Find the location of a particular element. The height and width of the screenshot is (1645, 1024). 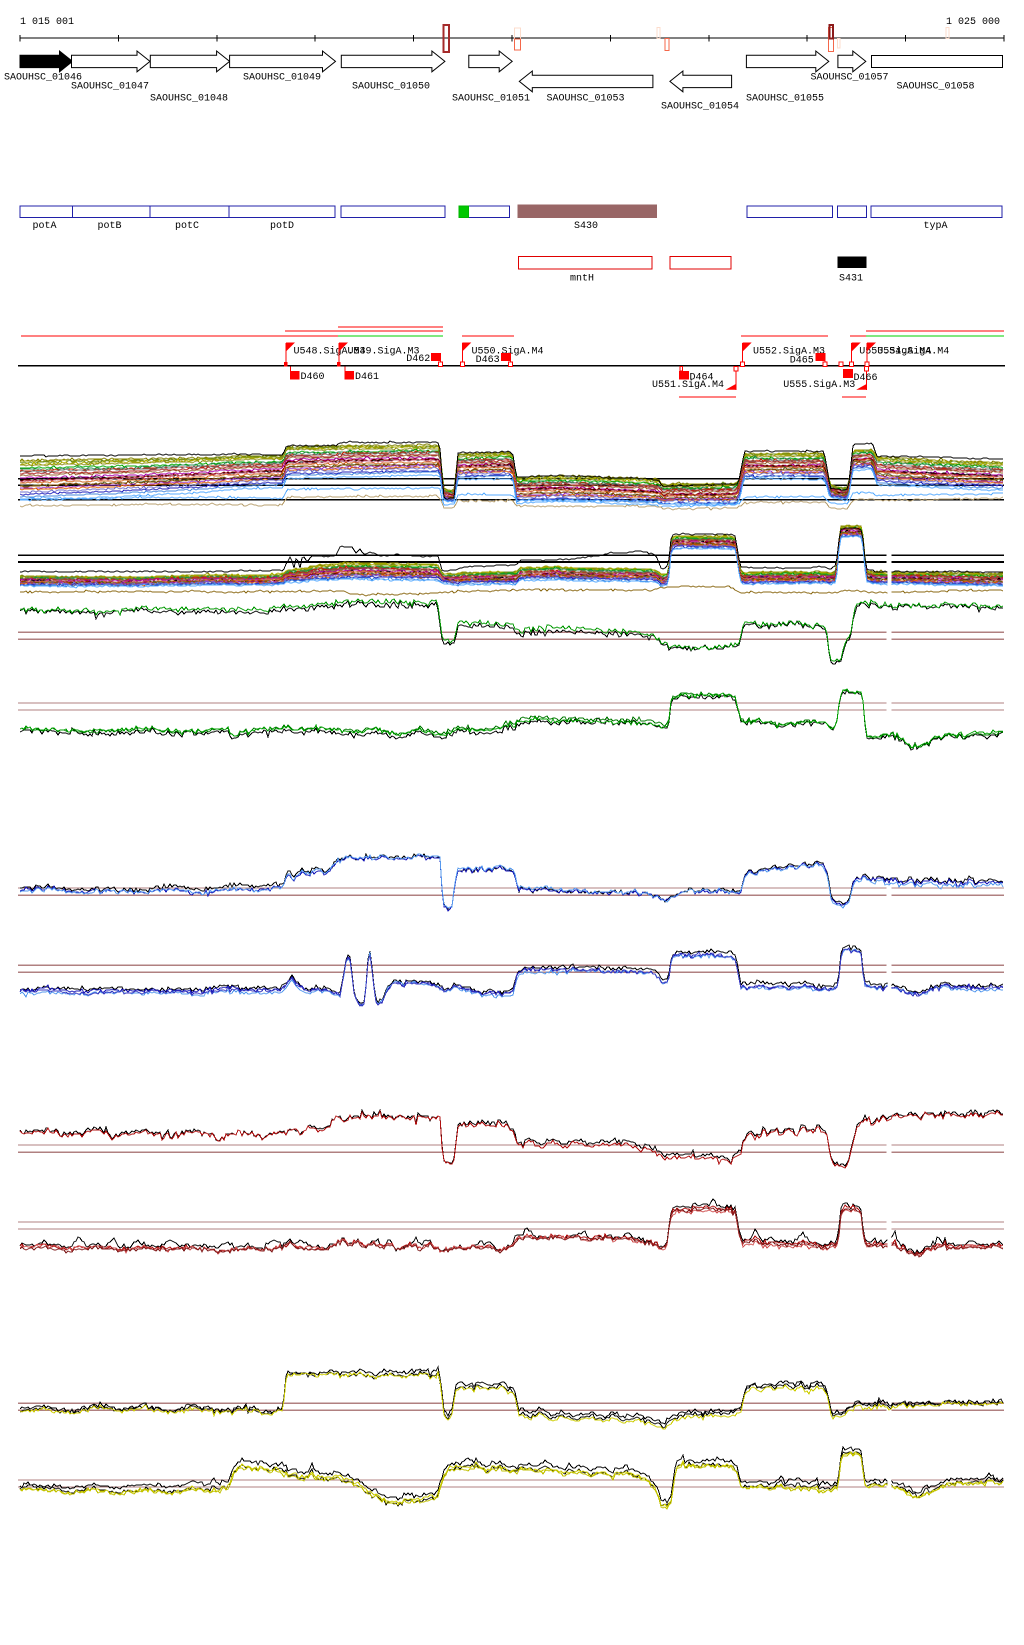

svg-text: potA is located at coordinates (45, 226).